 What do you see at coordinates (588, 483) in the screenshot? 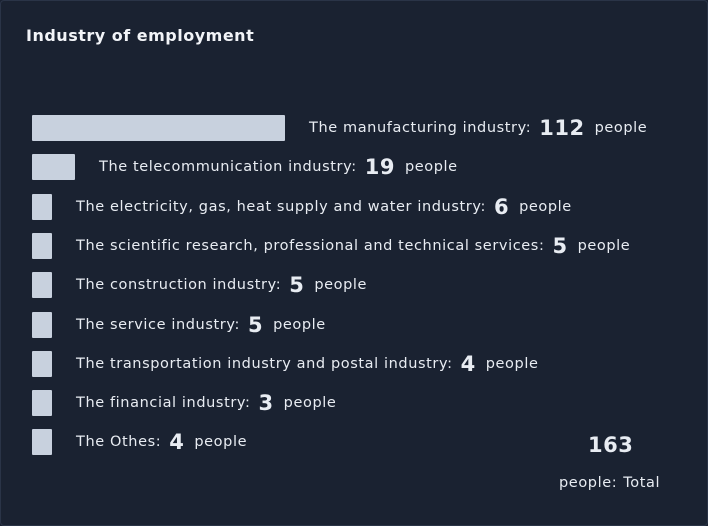
I see `total-label-prefix: people:` at bounding box center [588, 483].